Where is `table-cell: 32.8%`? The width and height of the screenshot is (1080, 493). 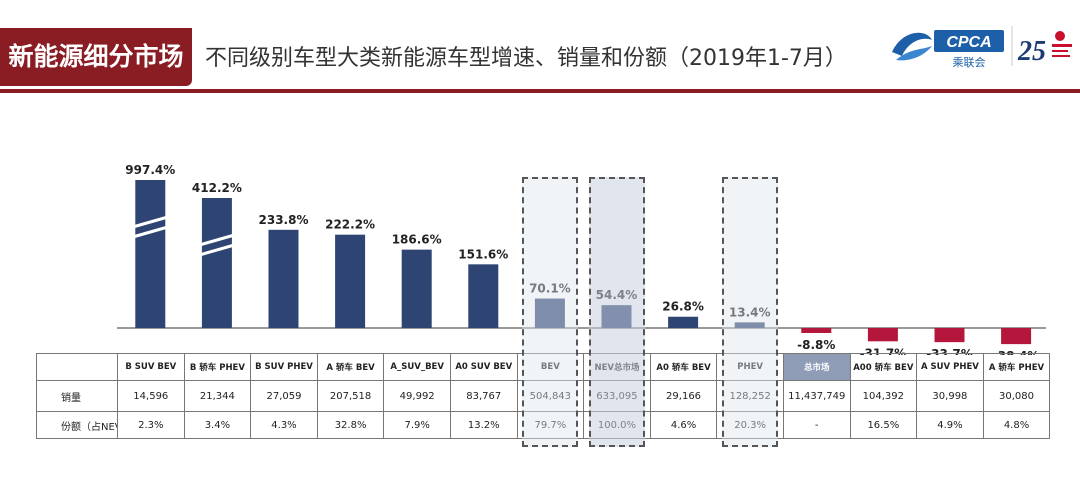 table-cell: 32.8% is located at coordinates (350, 425).